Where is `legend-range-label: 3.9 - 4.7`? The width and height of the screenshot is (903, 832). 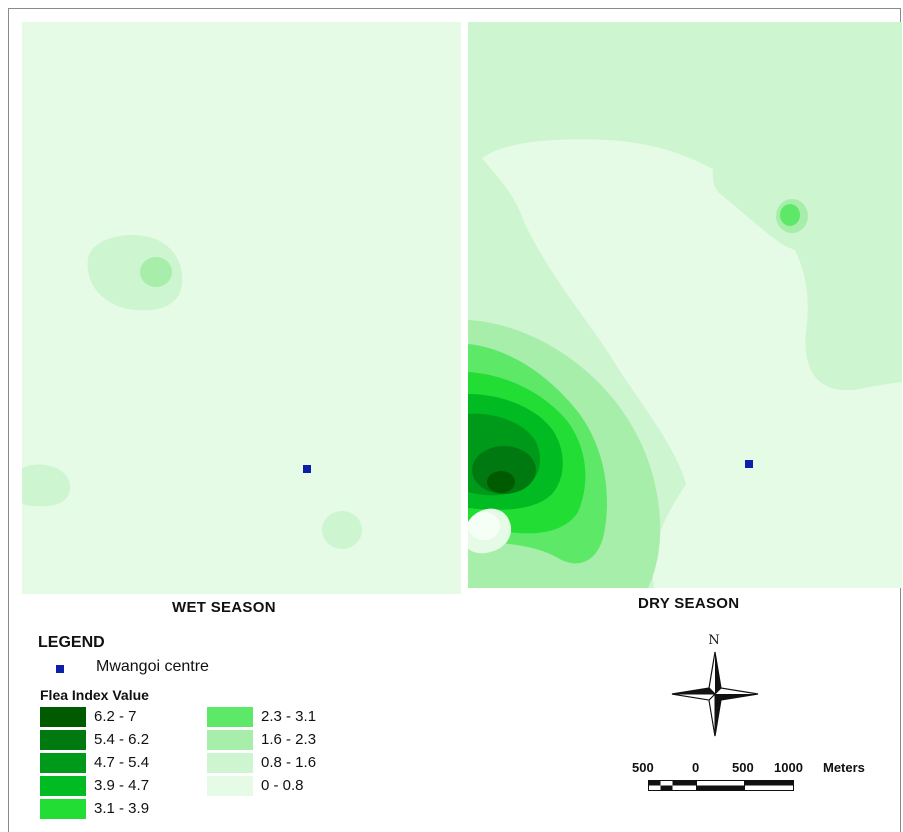
legend-range-label: 3.9 - 4.7 is located at coordinates (122, 785).